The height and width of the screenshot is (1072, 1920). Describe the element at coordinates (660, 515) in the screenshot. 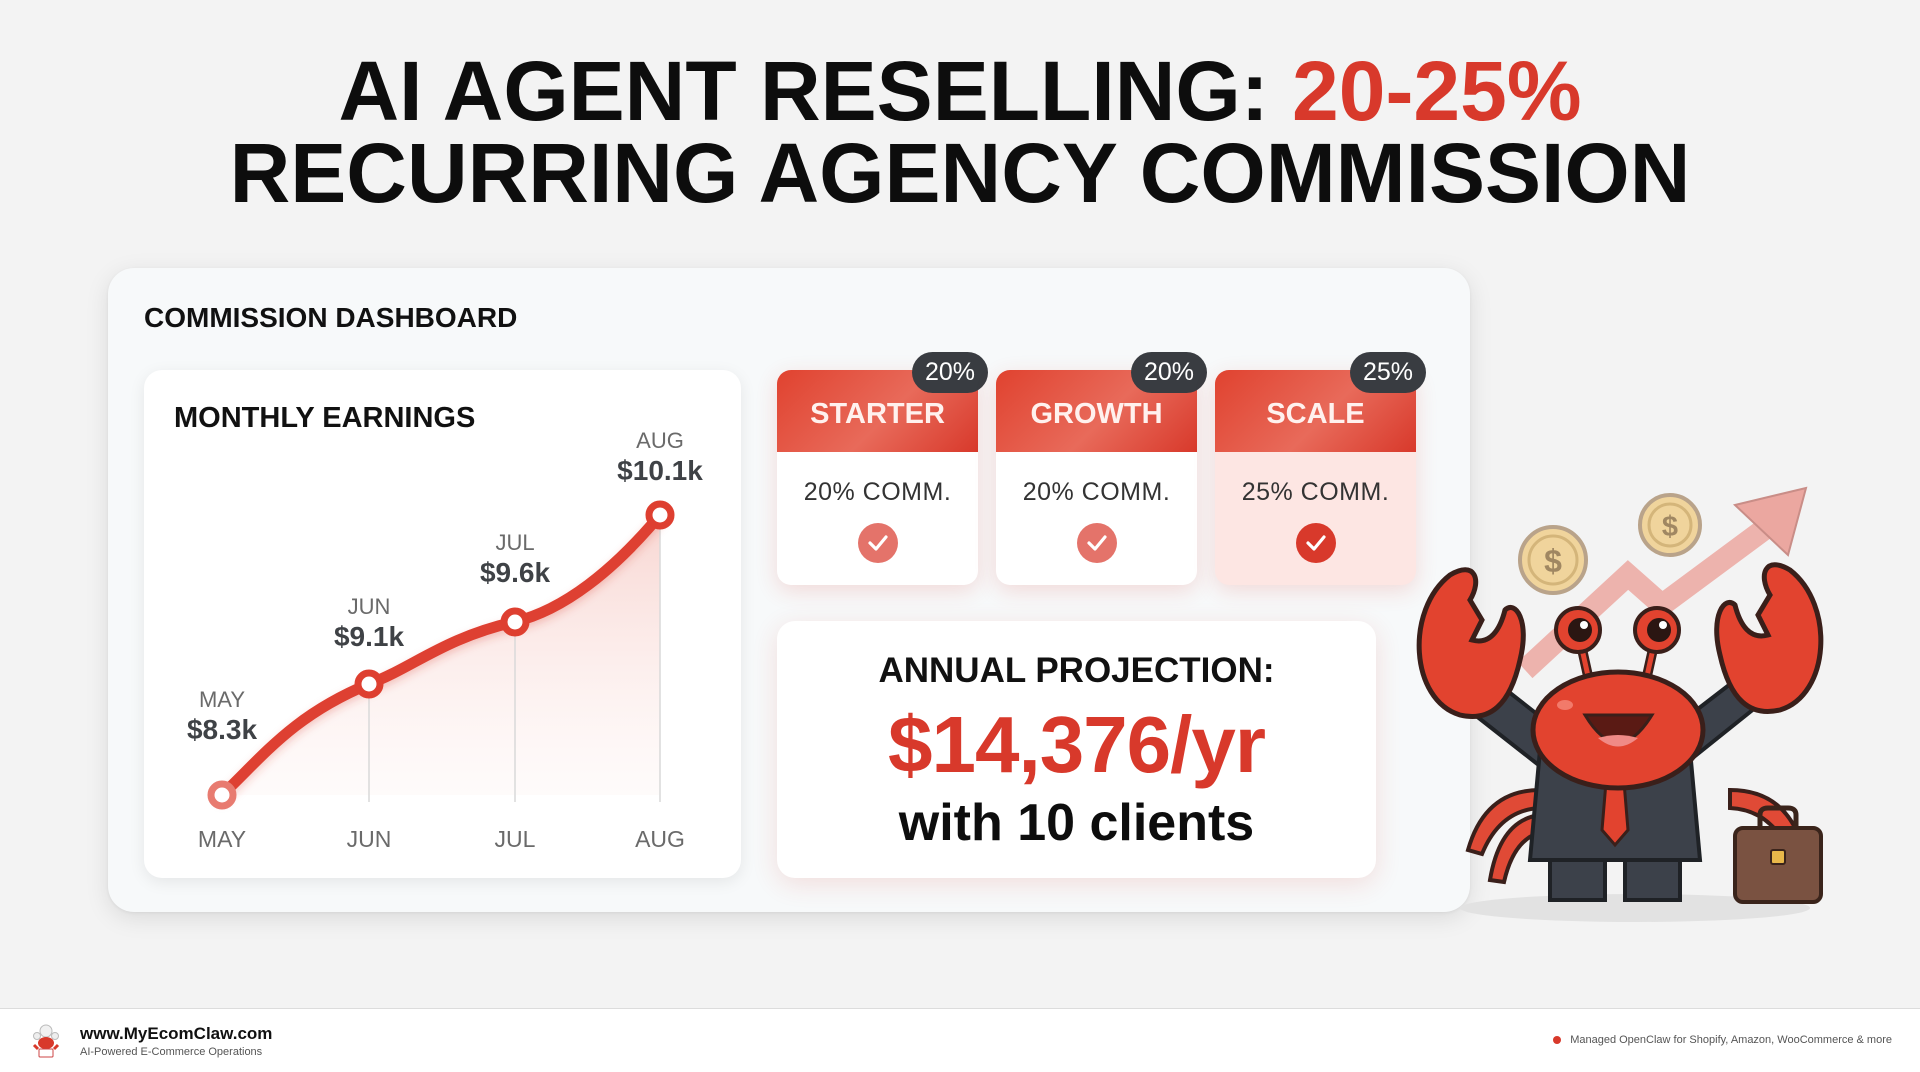

I see `data-point-aug` at that location.